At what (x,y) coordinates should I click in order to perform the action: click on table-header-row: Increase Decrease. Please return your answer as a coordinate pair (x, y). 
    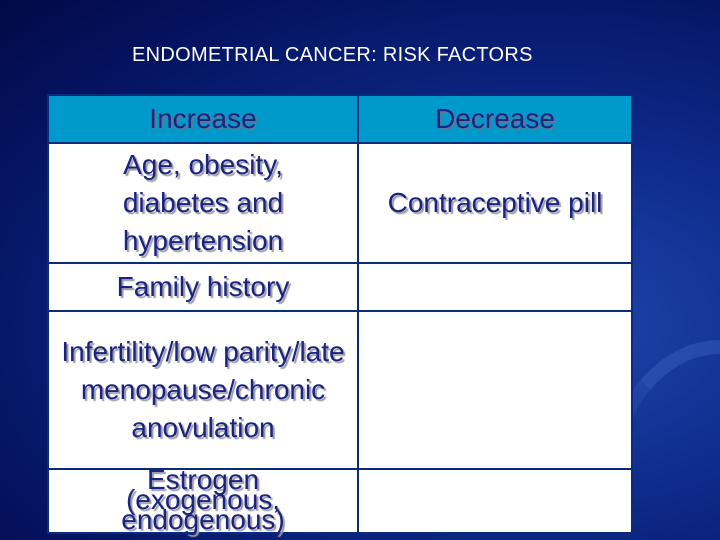
    Looking at the image, I should click on (340, 119).